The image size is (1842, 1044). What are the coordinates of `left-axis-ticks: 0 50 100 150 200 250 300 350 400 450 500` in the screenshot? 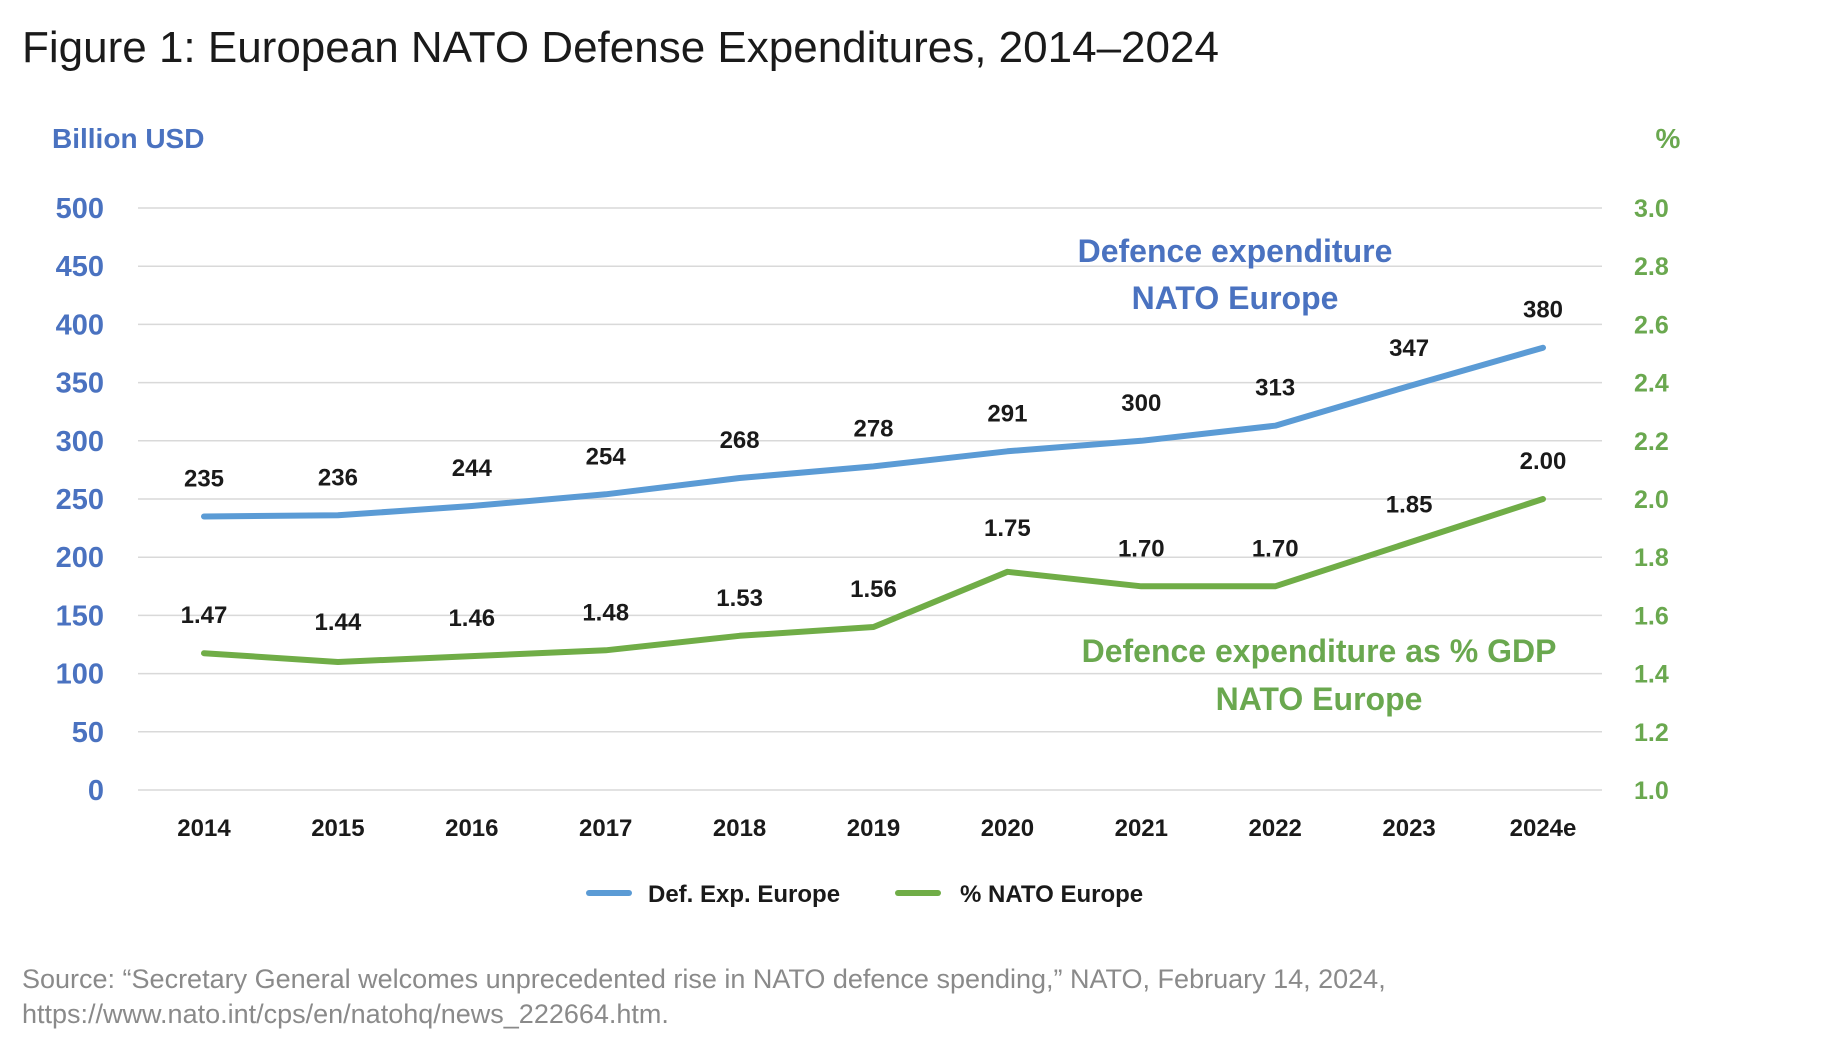 It's located at (80, 500).